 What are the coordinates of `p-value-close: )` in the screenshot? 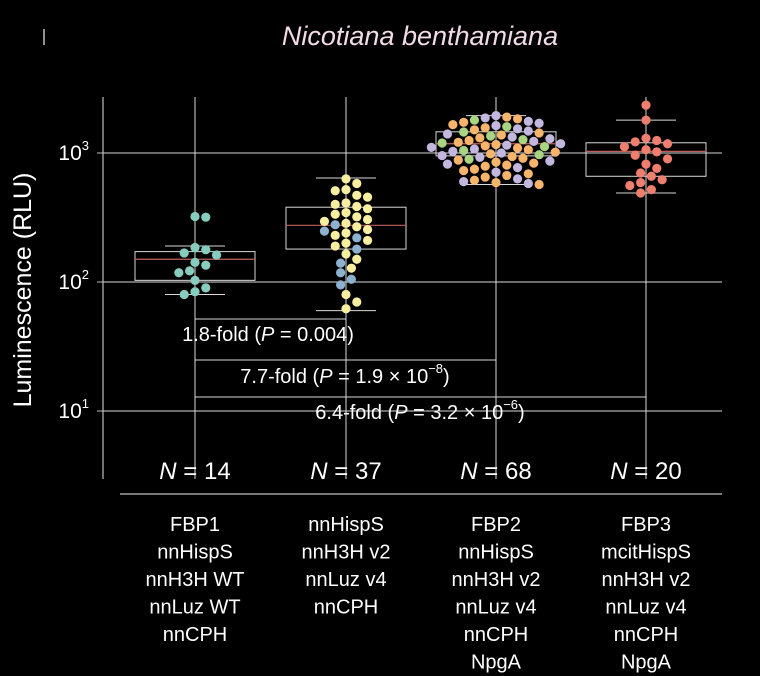 It's located at (521, 413).